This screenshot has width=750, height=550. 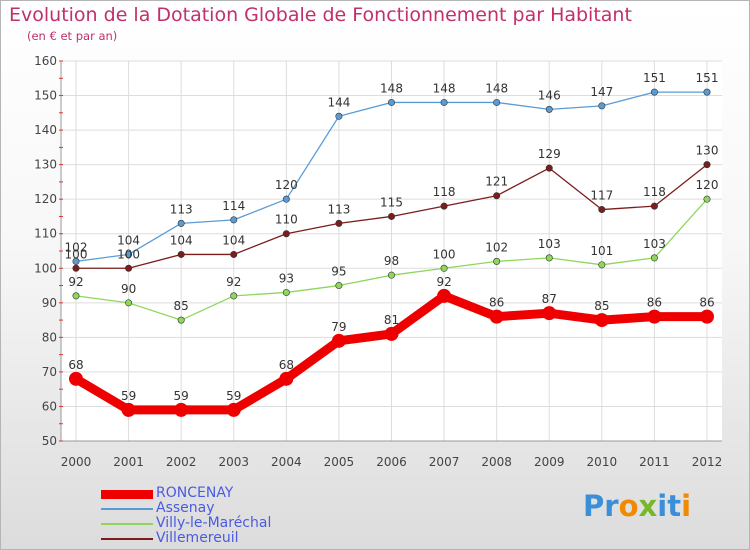 What do you see at coordinates (707, 185) in the screenshot?
I see `data-label: 120` at bounding box center [707, 185].